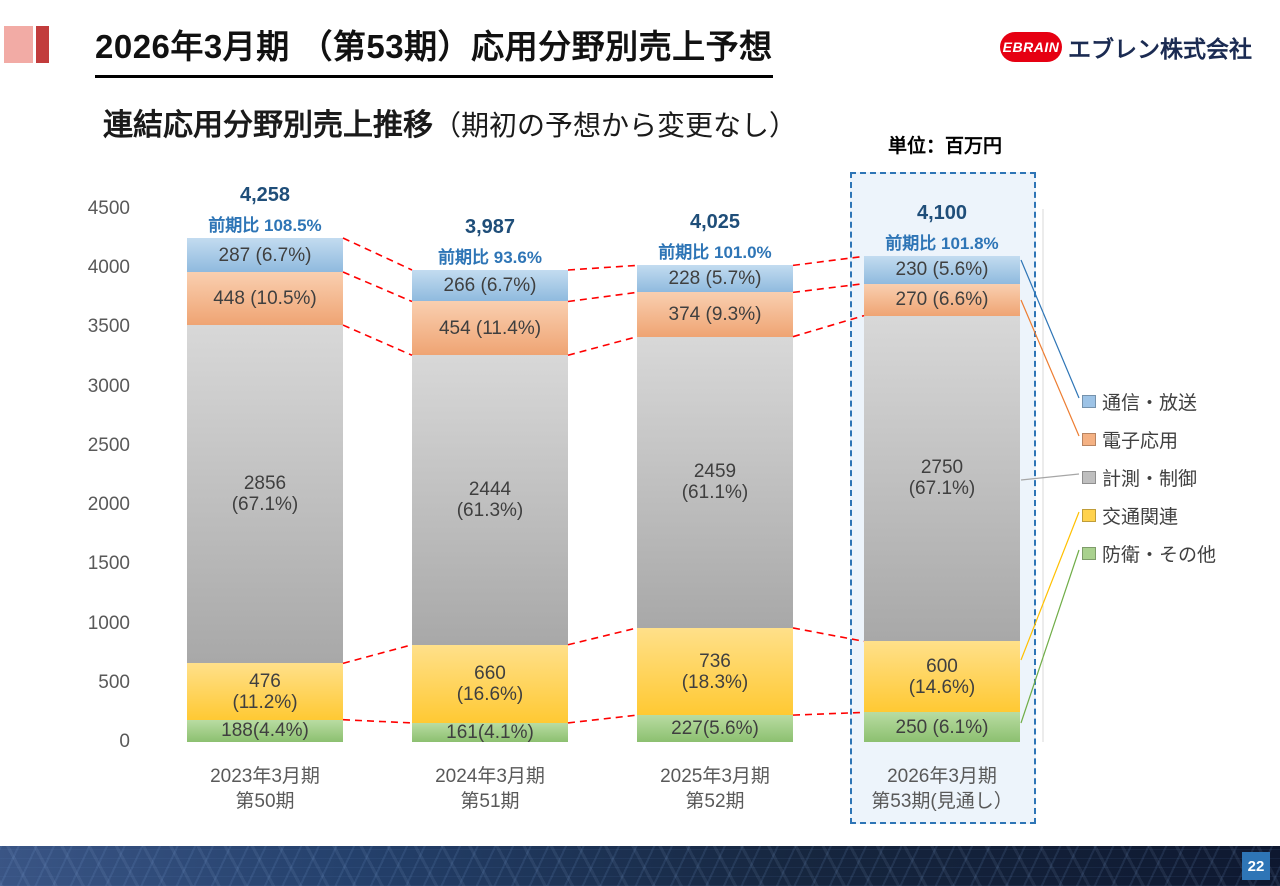 This screenshot has height=886, width=1280. I want to click on segment-value-label: 161(4.1%), so click(490, 732).